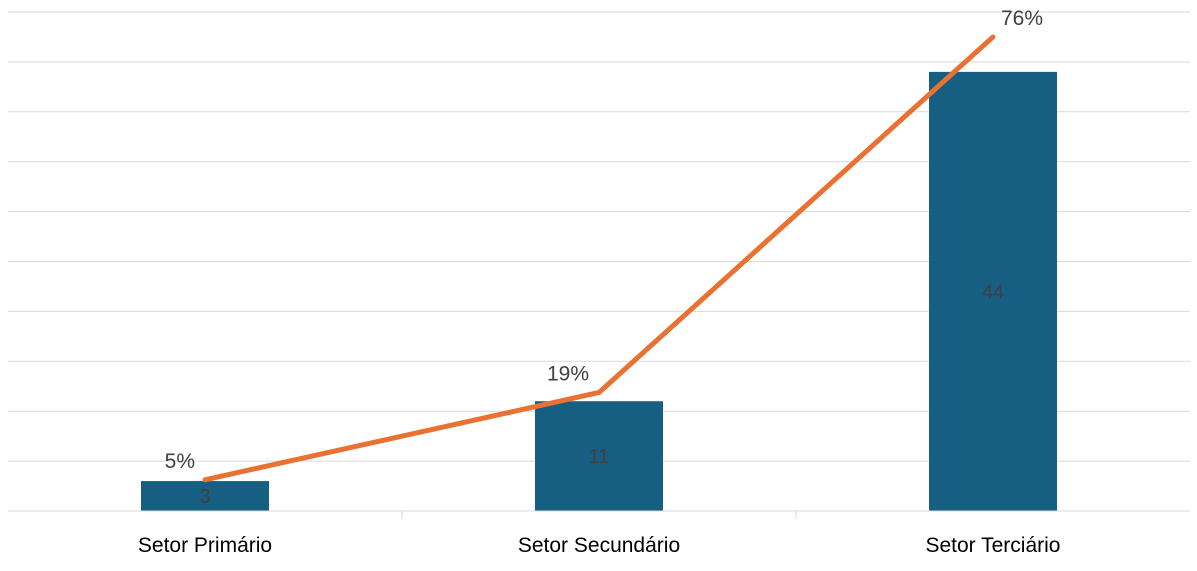  I want to click on percentage-label: 5%, so click(180, 461).